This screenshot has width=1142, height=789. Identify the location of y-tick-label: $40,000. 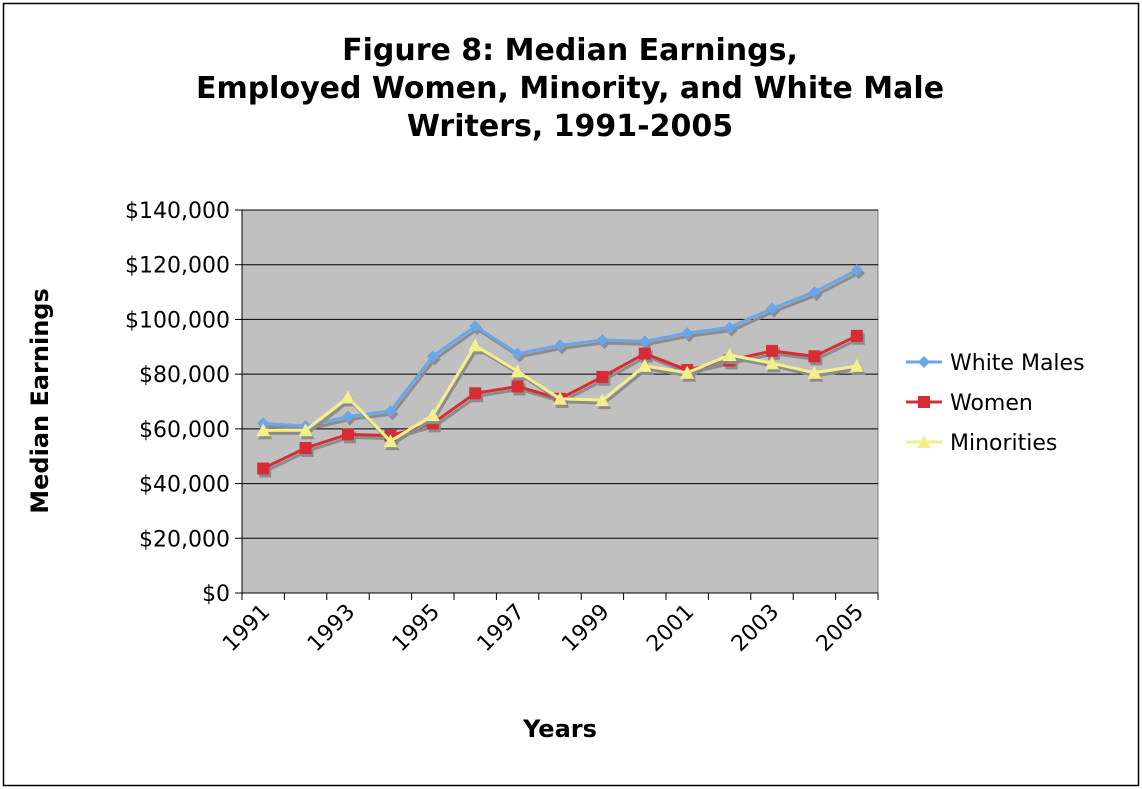
(184, 485).